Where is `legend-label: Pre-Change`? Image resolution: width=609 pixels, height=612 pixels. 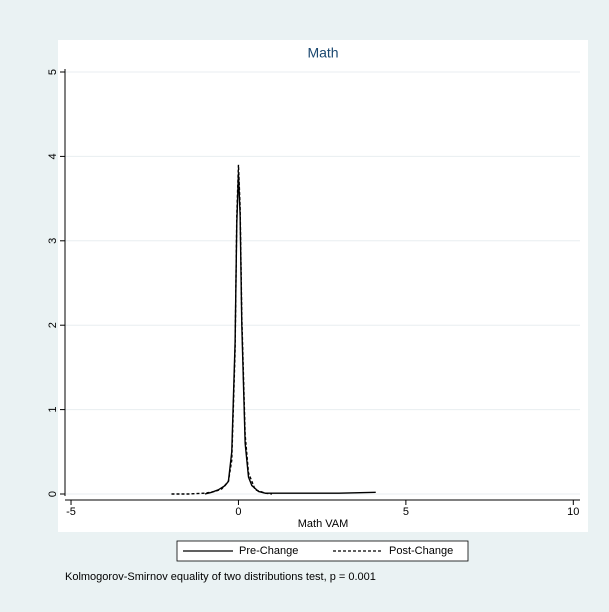 legend-label: Pre-Change is located at coordinates (268, 551).